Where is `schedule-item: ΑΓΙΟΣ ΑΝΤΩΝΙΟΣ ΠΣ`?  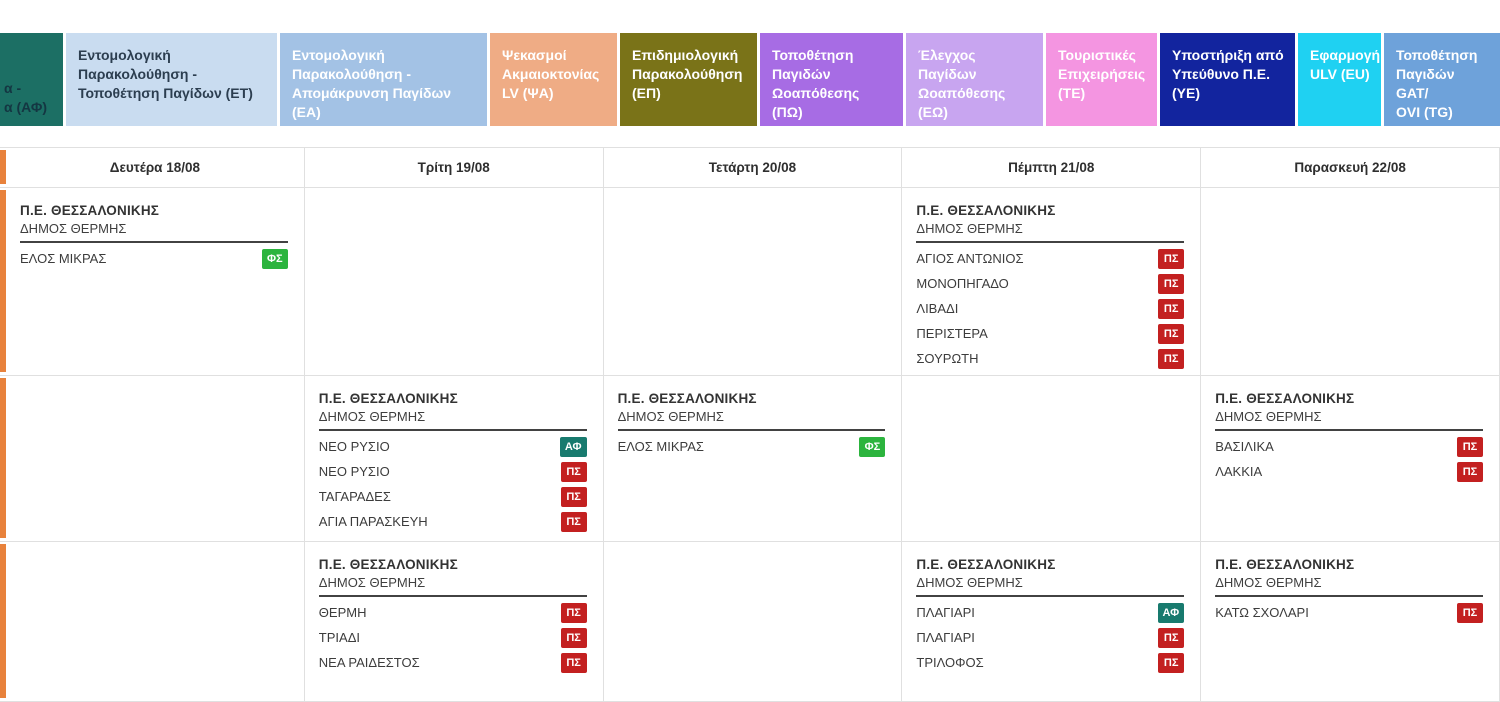 schedule-item: ΑΓΙΟΣ ΑΝΤΩΝΙΟΣ ΠΣ is located at coordinates (1050, 258).